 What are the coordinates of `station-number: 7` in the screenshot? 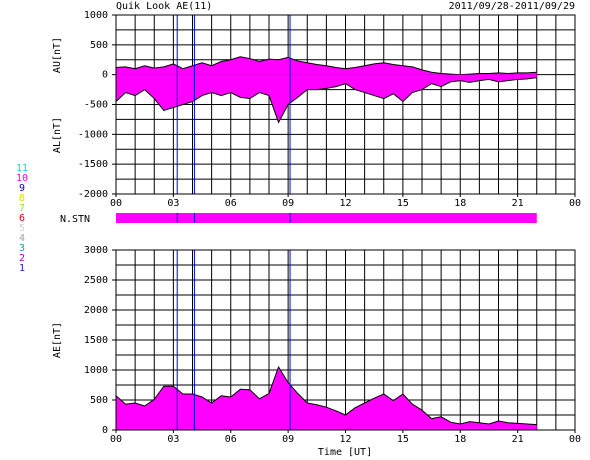 It's located at (22, 208).